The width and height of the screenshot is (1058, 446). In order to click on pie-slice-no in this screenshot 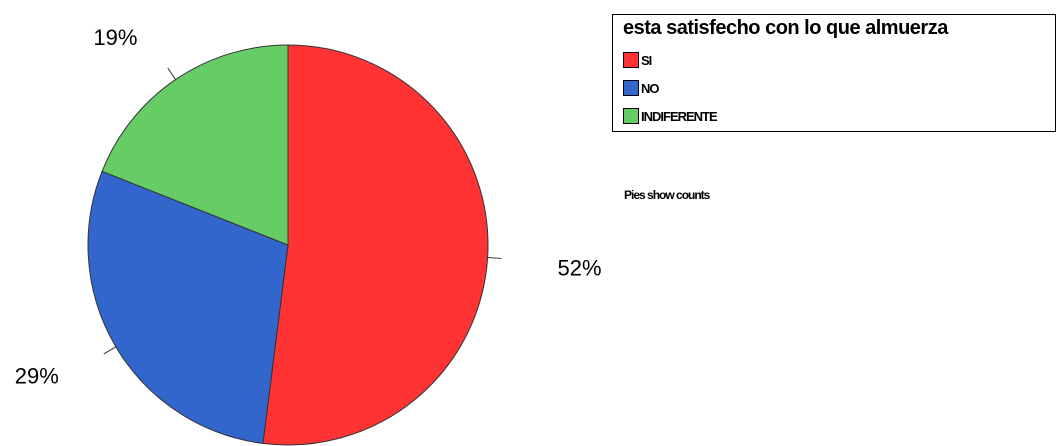, I will do `click(188, 307)`.